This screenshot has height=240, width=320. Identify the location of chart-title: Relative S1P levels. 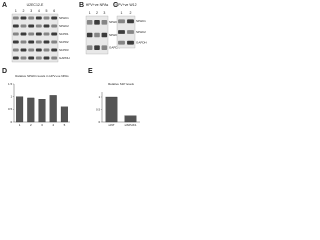
(121, 84).